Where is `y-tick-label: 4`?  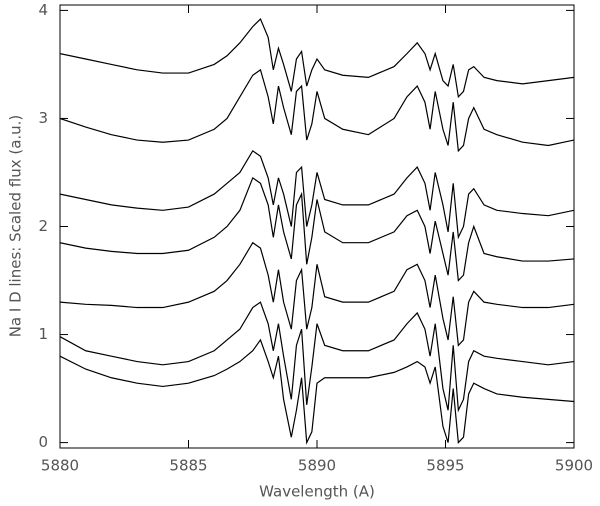
y-tick-label: 4 is located at coordinates (43, 10).